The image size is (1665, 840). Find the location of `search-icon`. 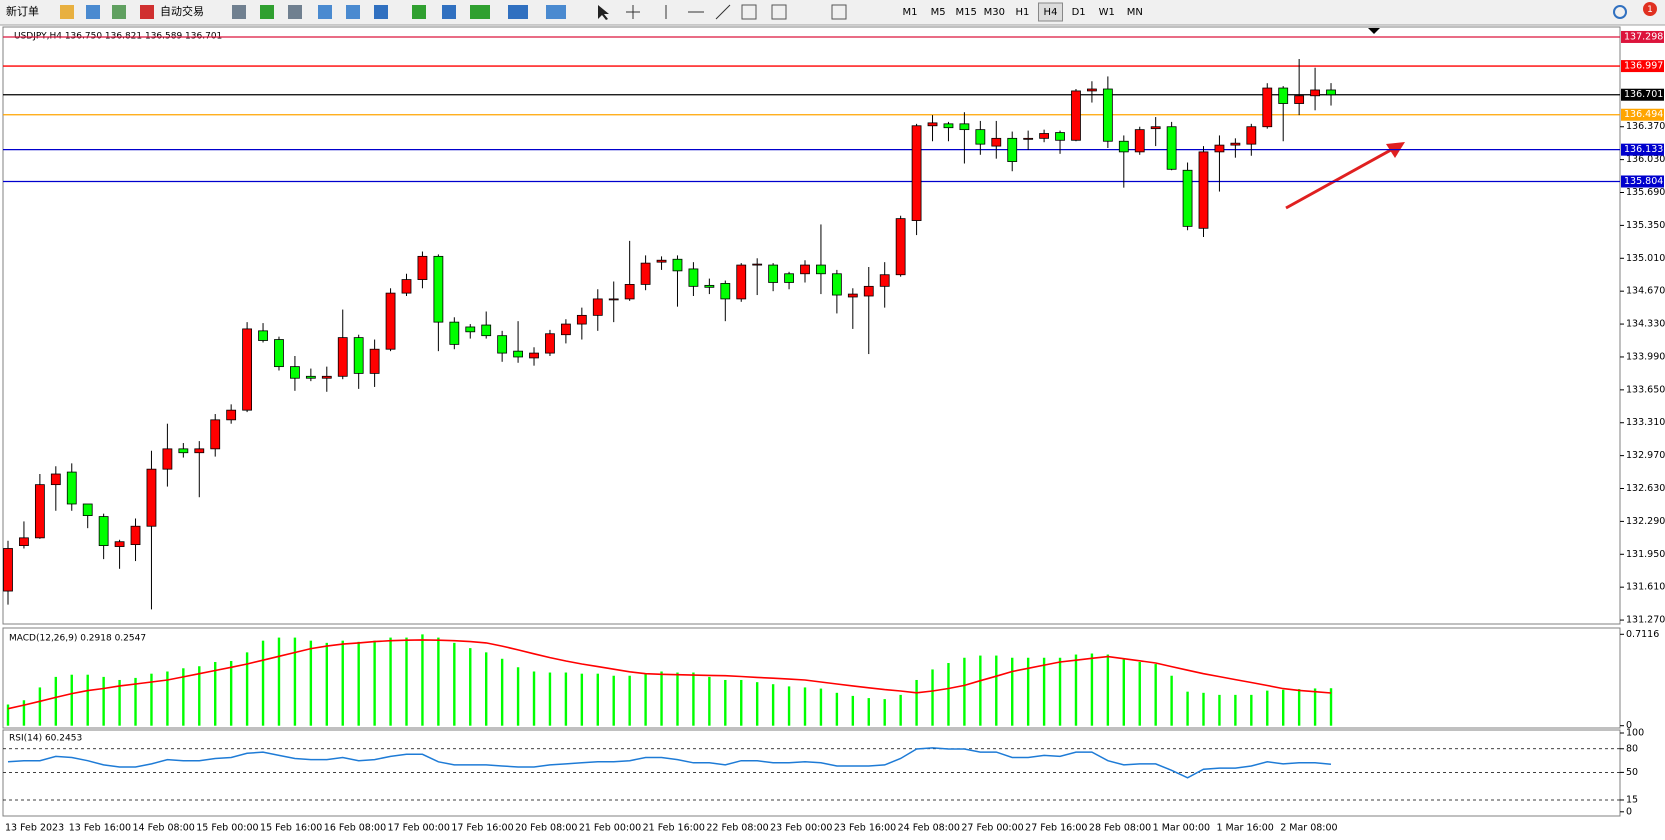

search-icon is located at coordinates (1620, 12).